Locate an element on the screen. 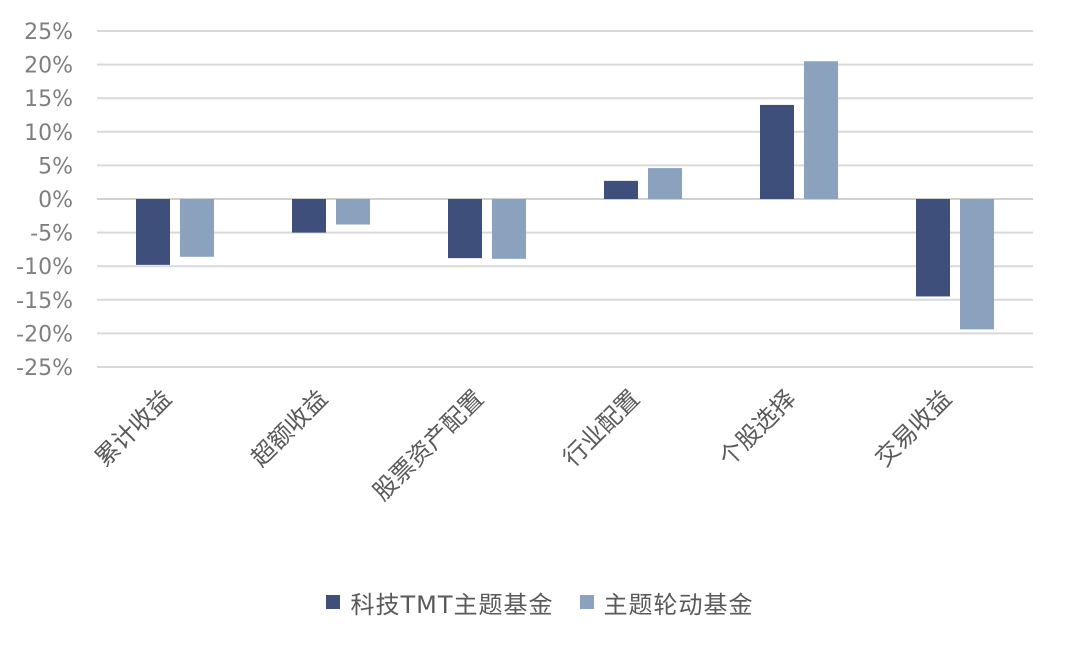 This screenshot has height=649, width=1080. x-category-label: 个股选择 is located at coordinates (758, 428).